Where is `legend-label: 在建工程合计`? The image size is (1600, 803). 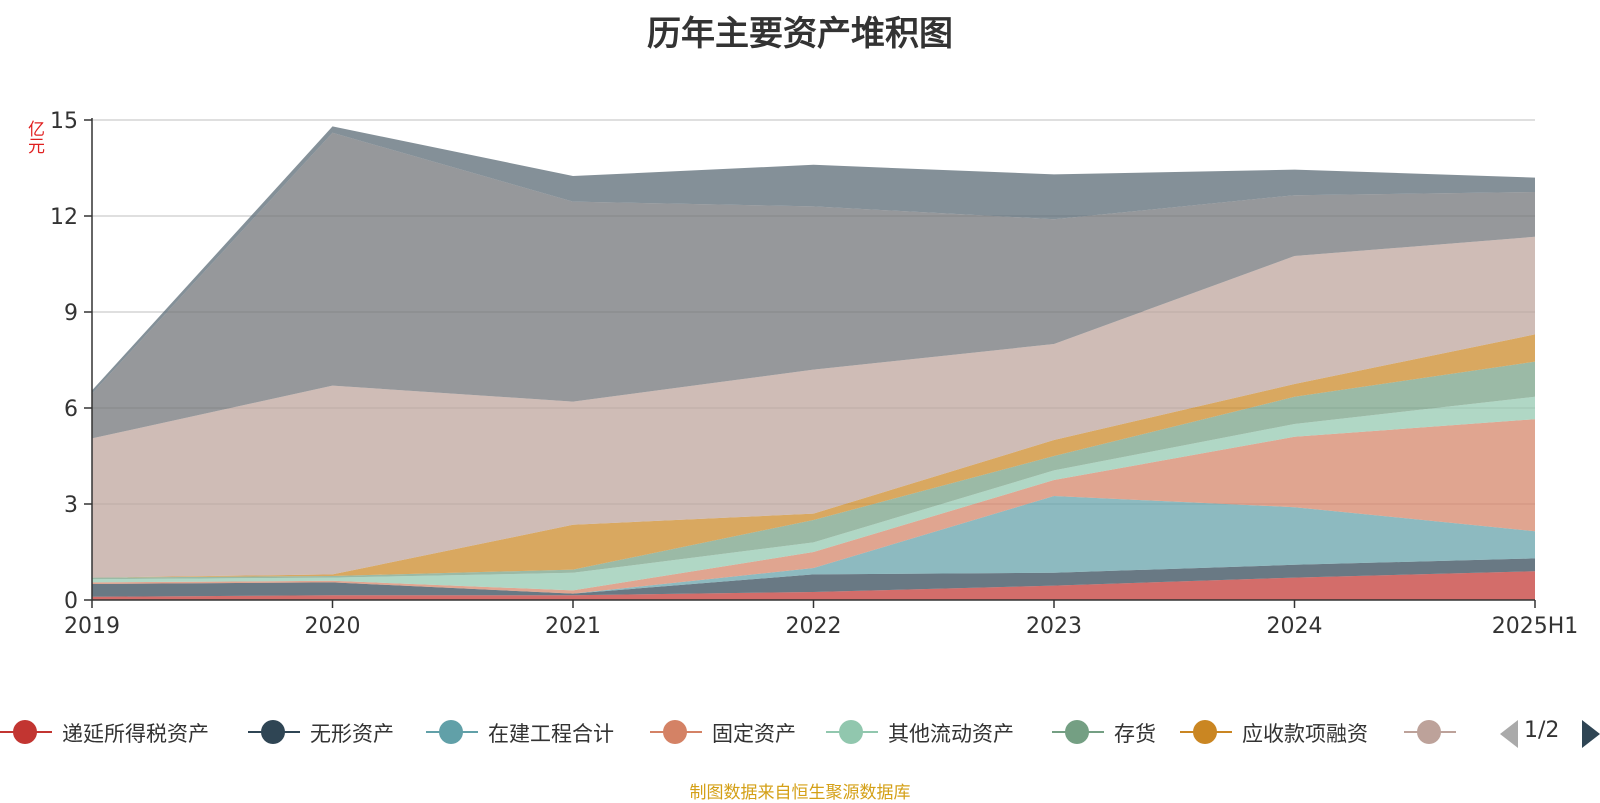
legend-label: 在建工程合计 is located at coordinates (551, 734).